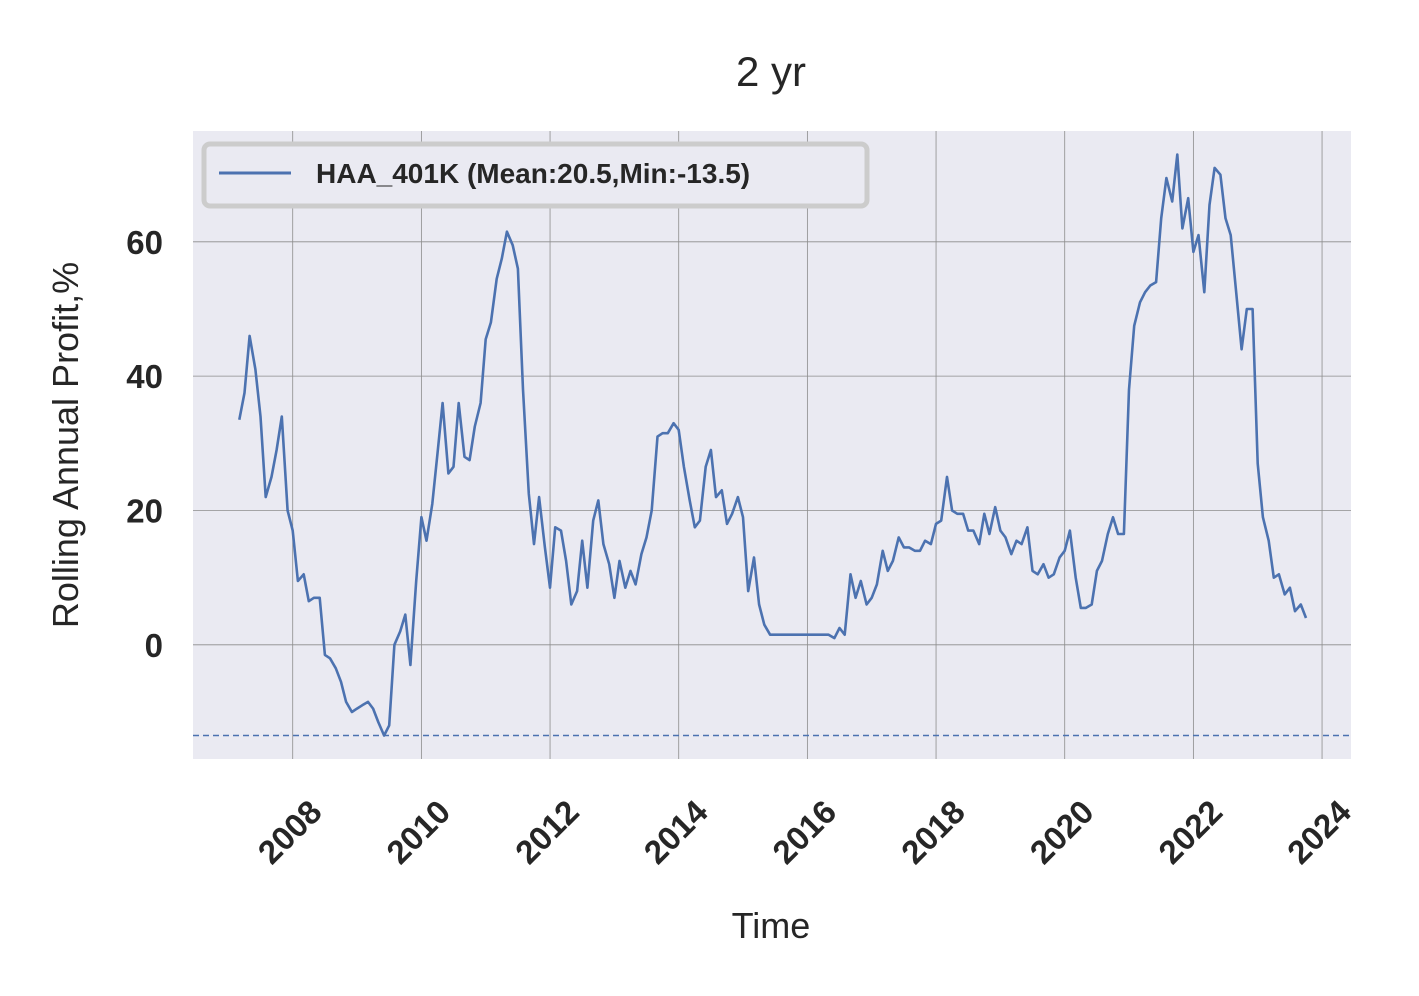 This screenshot has width=1419, height=996. Describe the element at coordinates (771, 71) in the screenshot. I see `chart-title: 2 yr` at that location.